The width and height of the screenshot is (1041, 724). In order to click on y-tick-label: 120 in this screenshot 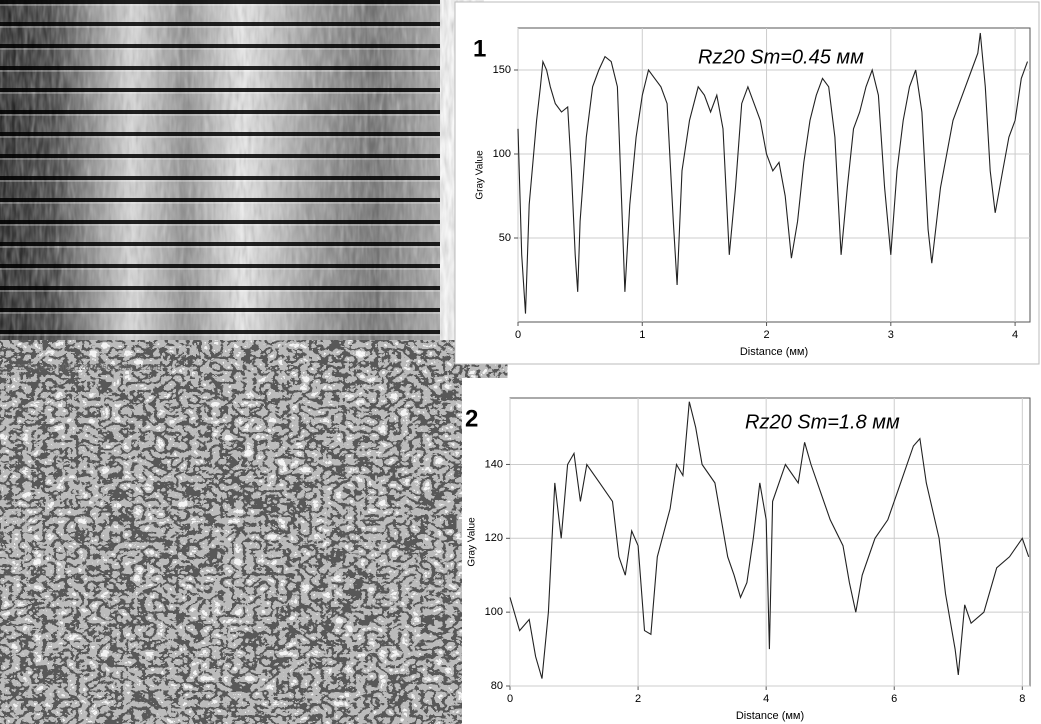, I will do `click(494, 538)`.